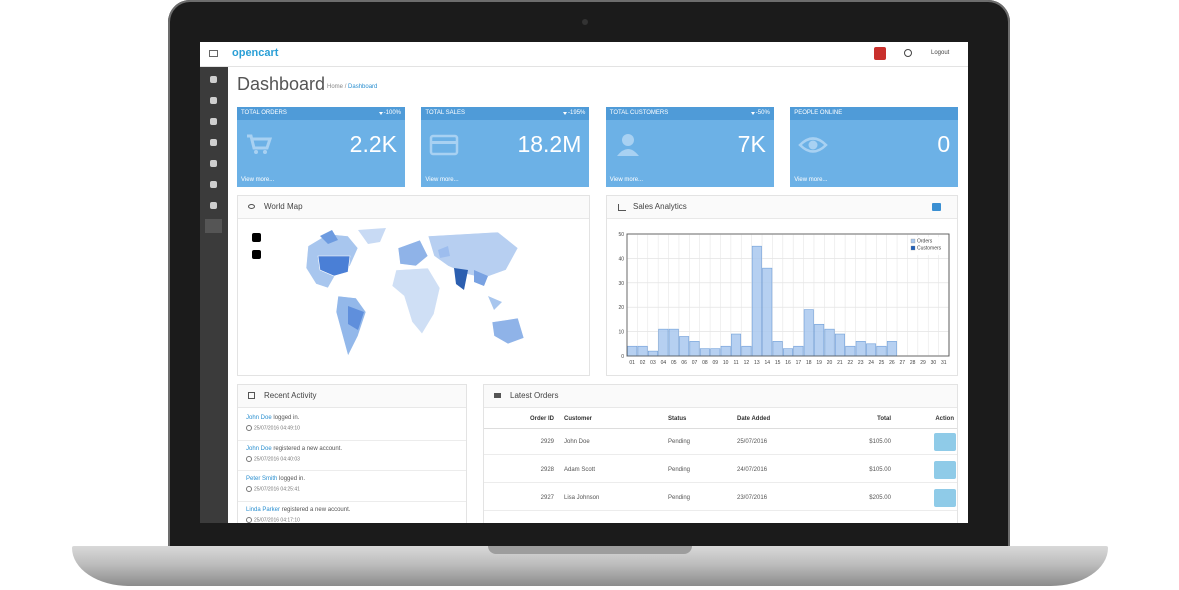 This screenshot has height=590, width=1179. I want to click on x-tick-label: 09, so click(716, 363).